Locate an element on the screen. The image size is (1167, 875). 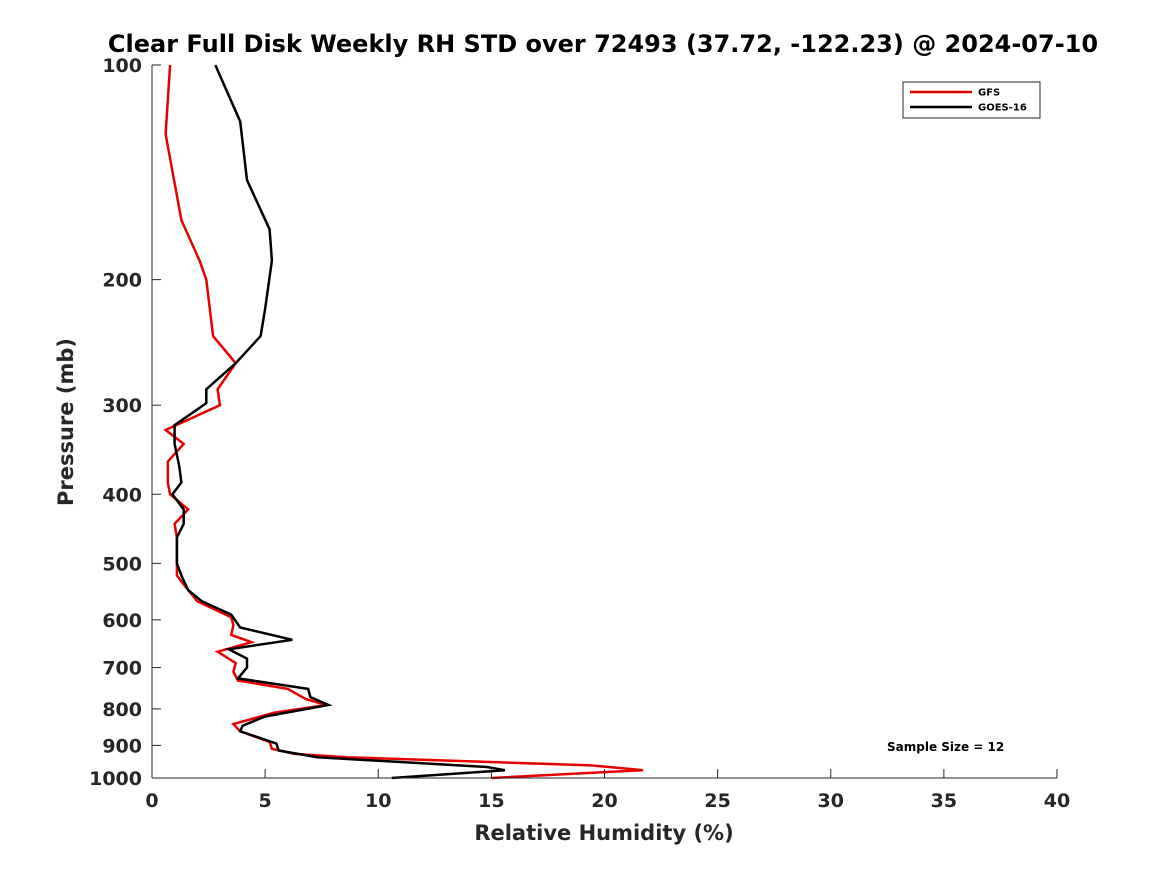
y-tick-label: 100 is located at coordinates (122, 66).